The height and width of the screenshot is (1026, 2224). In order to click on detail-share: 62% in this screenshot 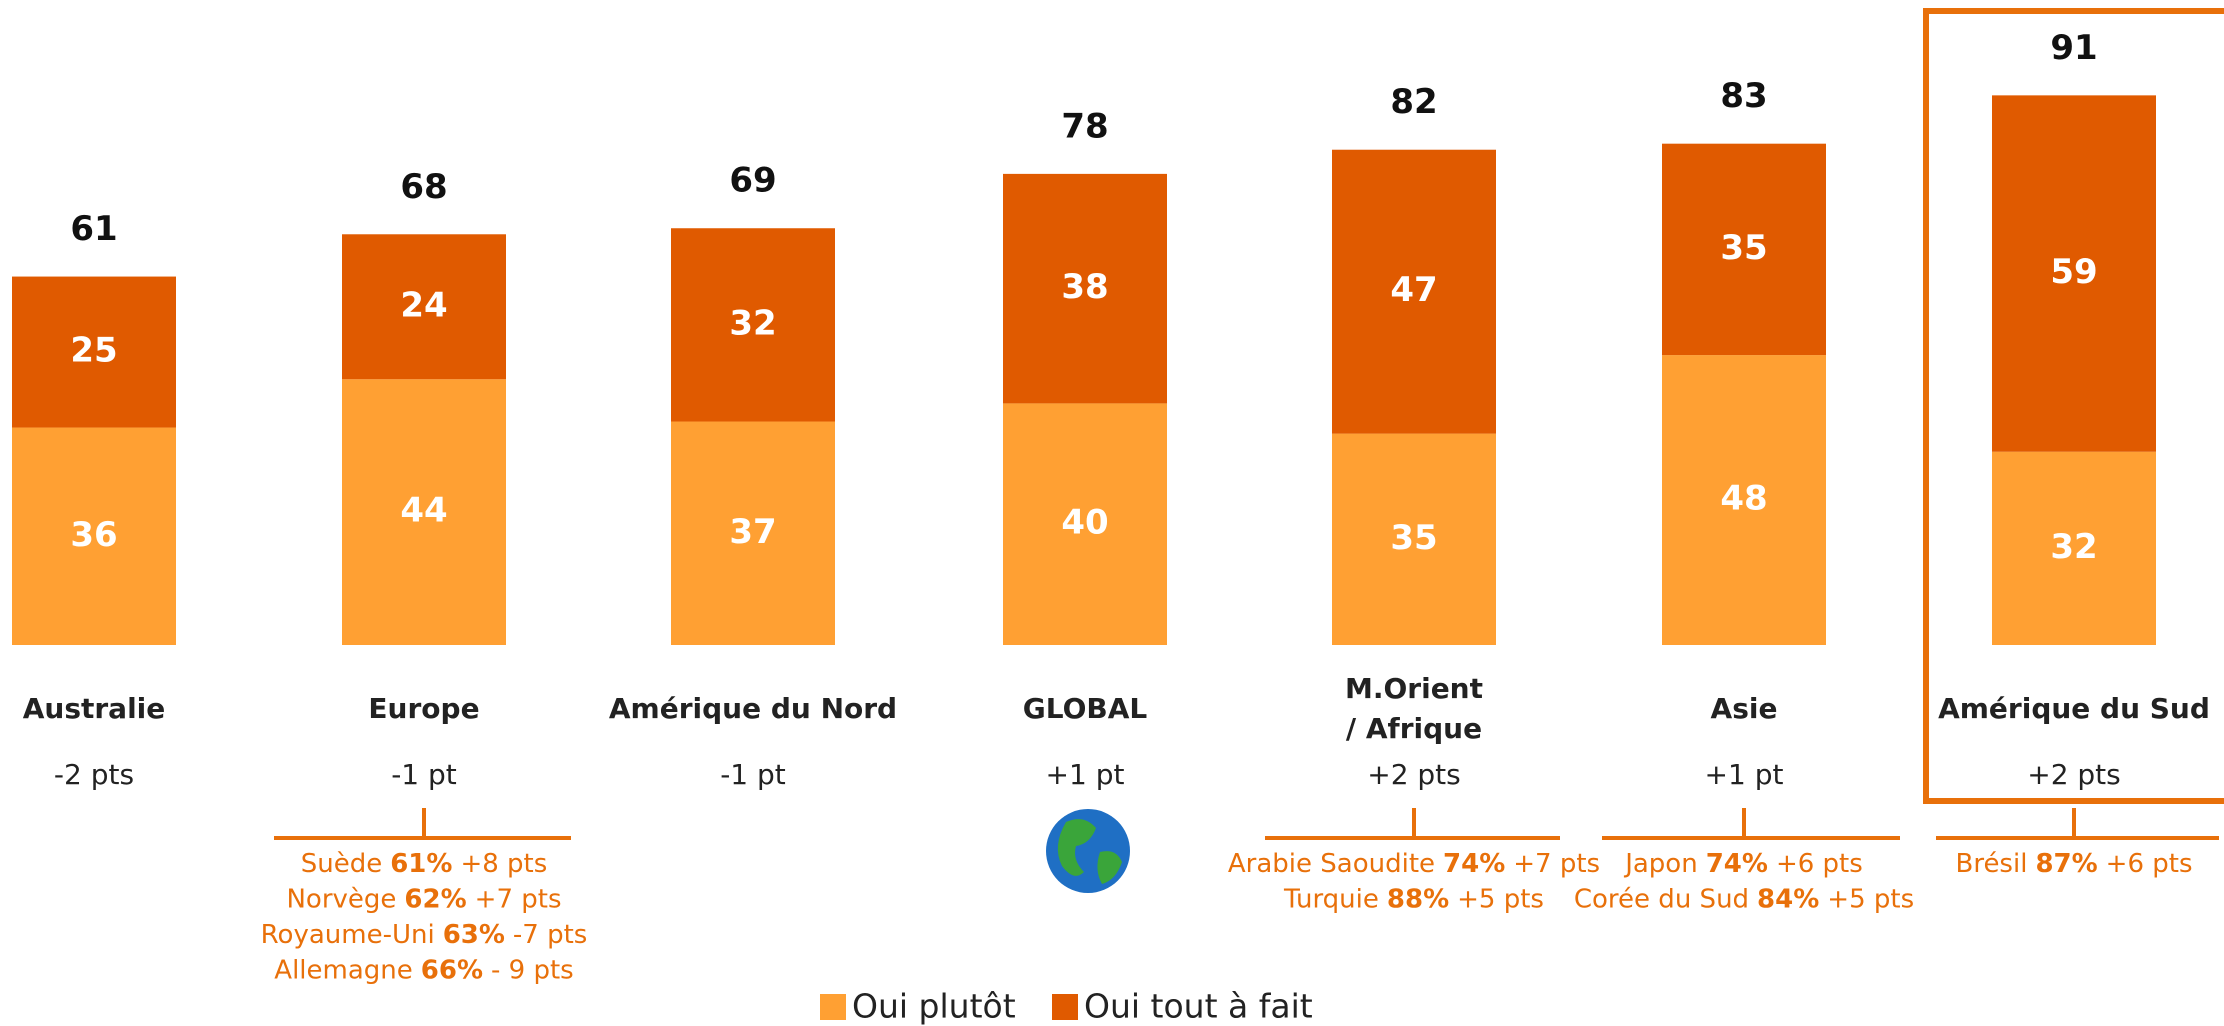, I will do `click(435, 899)`.